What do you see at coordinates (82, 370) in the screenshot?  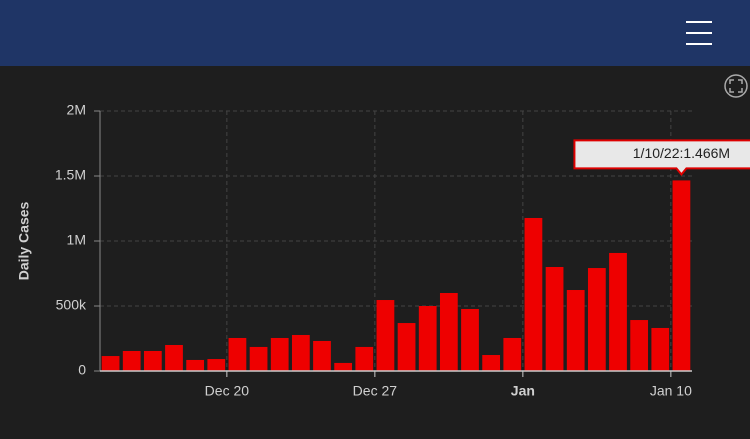 I see `y-tick-label: 0` at bounding box center [82, 370].